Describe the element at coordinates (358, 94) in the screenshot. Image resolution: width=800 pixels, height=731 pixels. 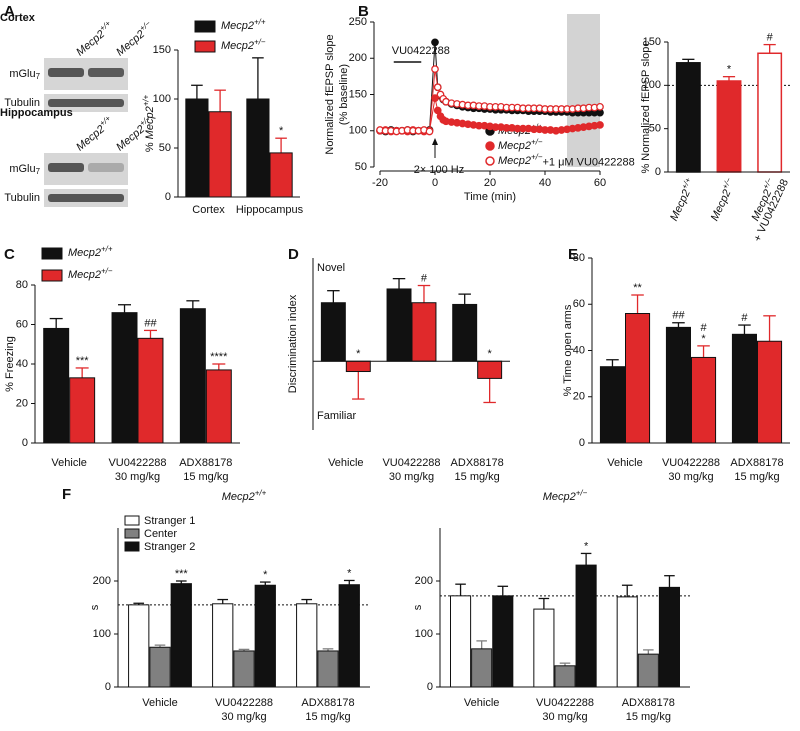
I see `y-tick-label: 150` at that location.